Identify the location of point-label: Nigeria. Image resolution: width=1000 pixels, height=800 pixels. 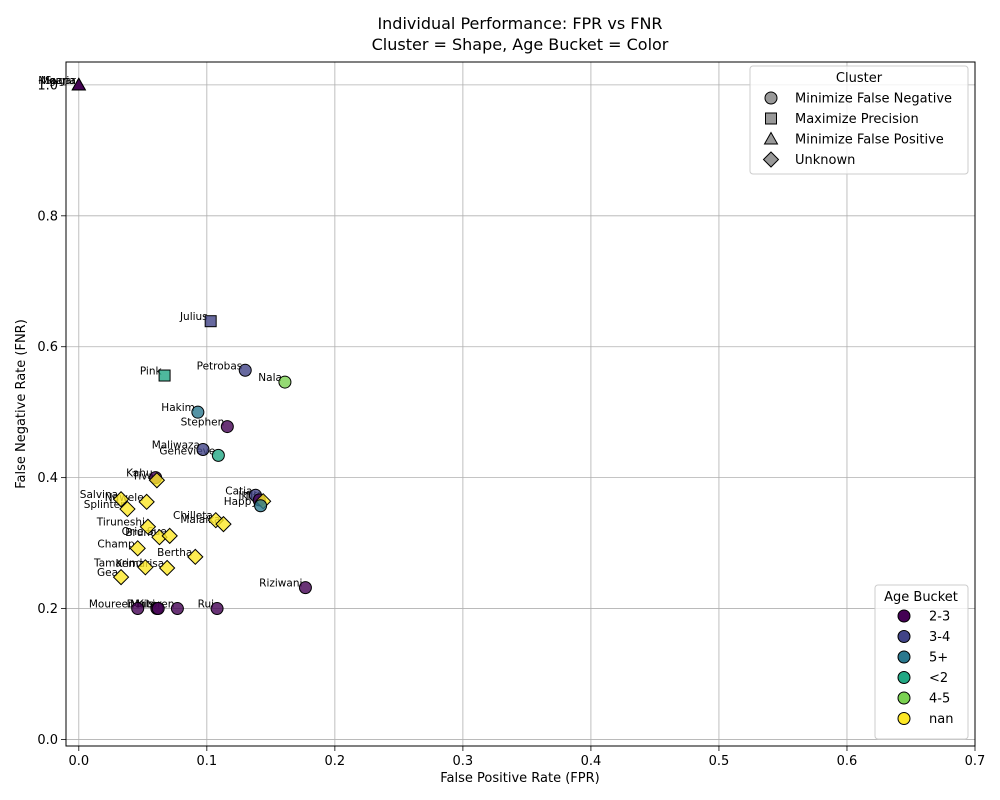
(57, 81).